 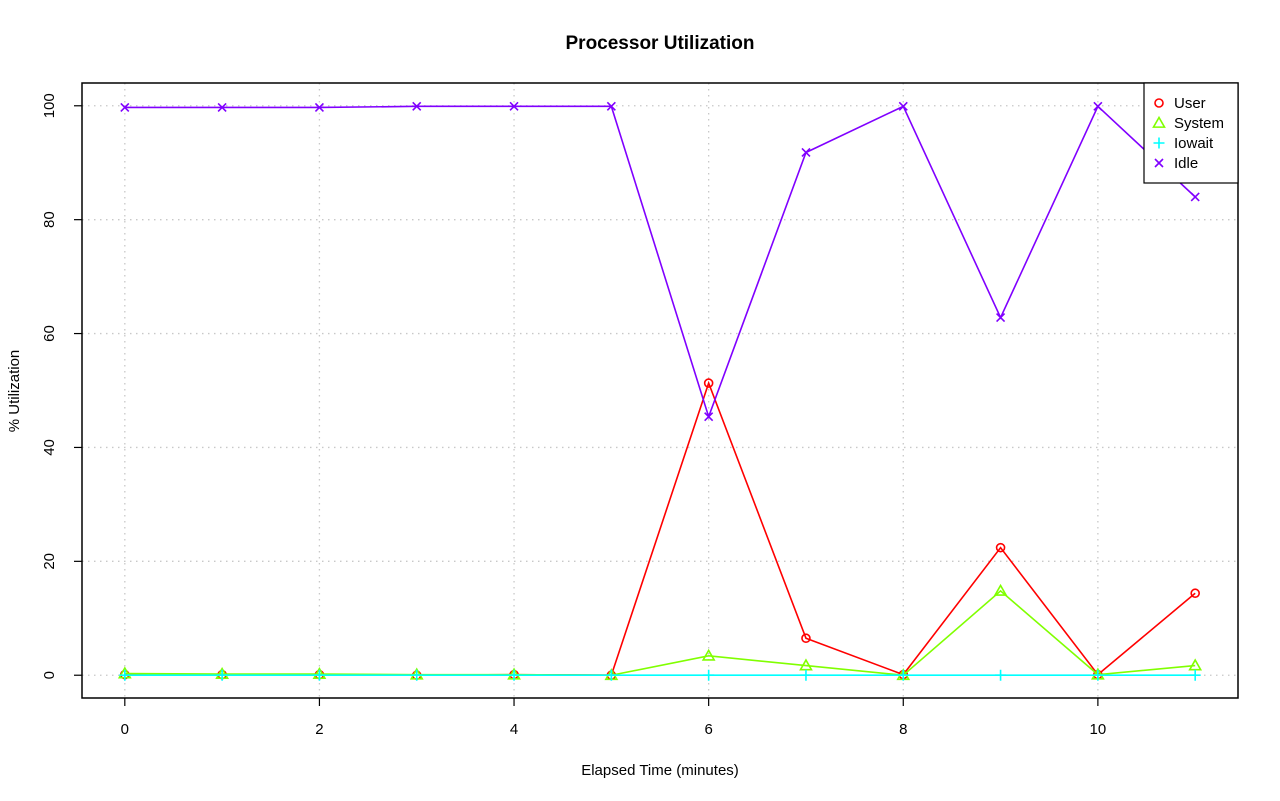 I want to click on legend: User System Iowait Idle, so click(x=1191, y=133).